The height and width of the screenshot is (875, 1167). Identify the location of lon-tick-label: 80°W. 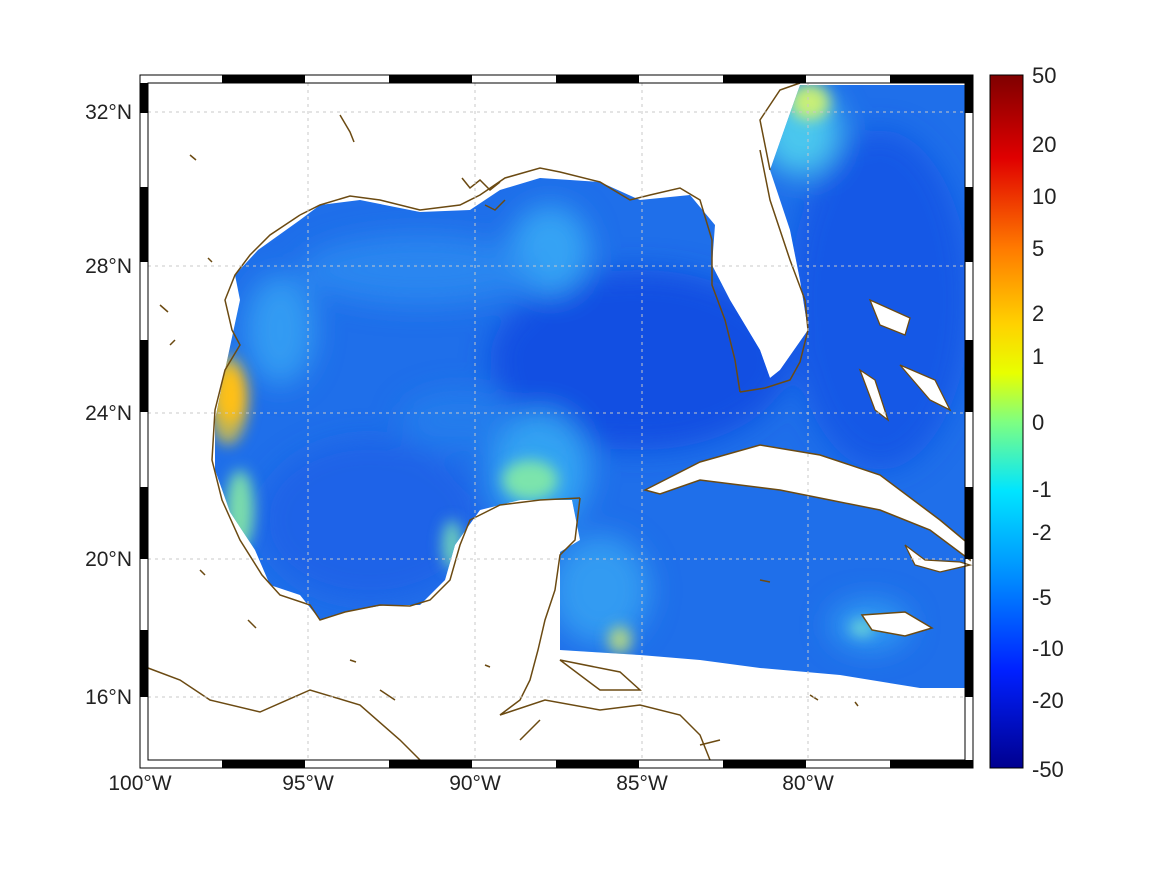
(808, 783).